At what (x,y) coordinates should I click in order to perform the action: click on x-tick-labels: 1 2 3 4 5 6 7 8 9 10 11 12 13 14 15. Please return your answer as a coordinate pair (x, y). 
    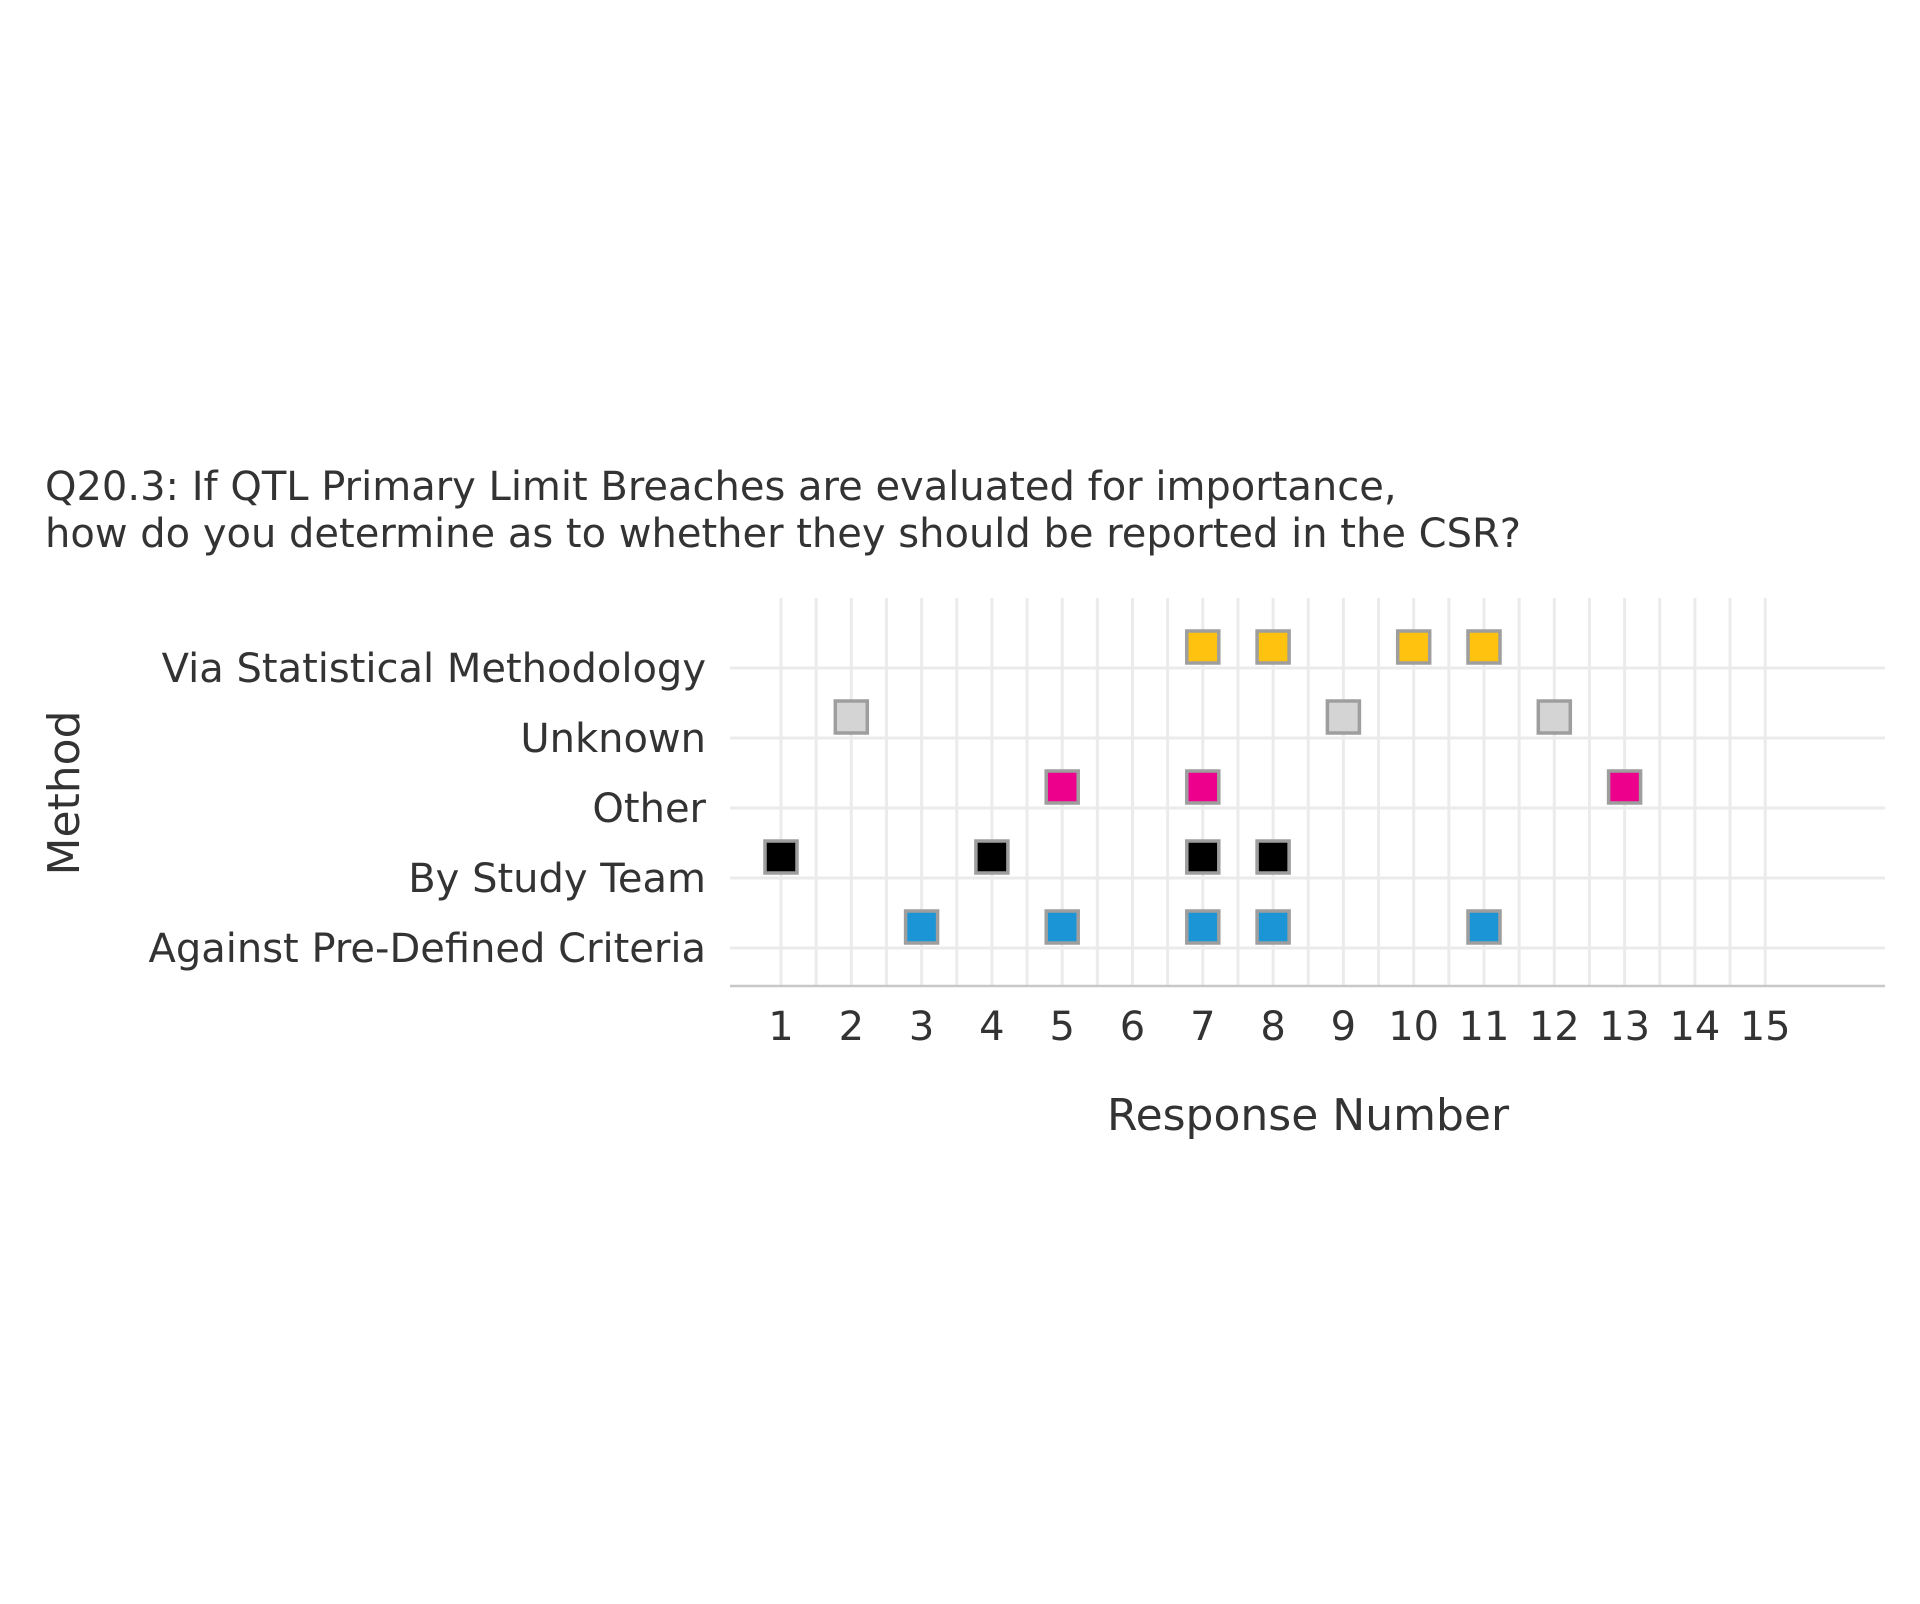
    Looking at the image, I should click on (1279, 1027).